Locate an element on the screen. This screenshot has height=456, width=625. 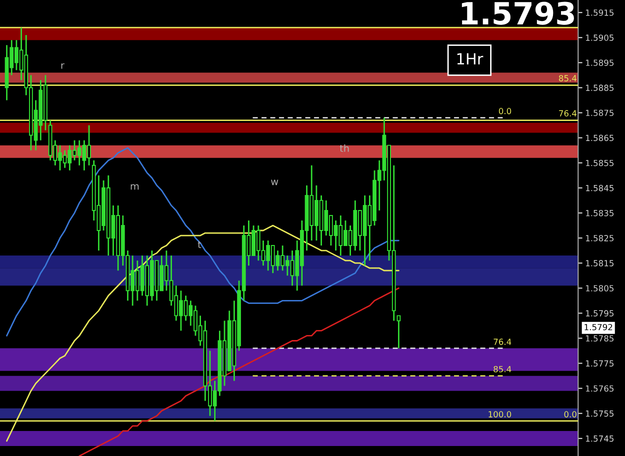
y-tick-label: 1.5905 is located at coordinates (600, 37).